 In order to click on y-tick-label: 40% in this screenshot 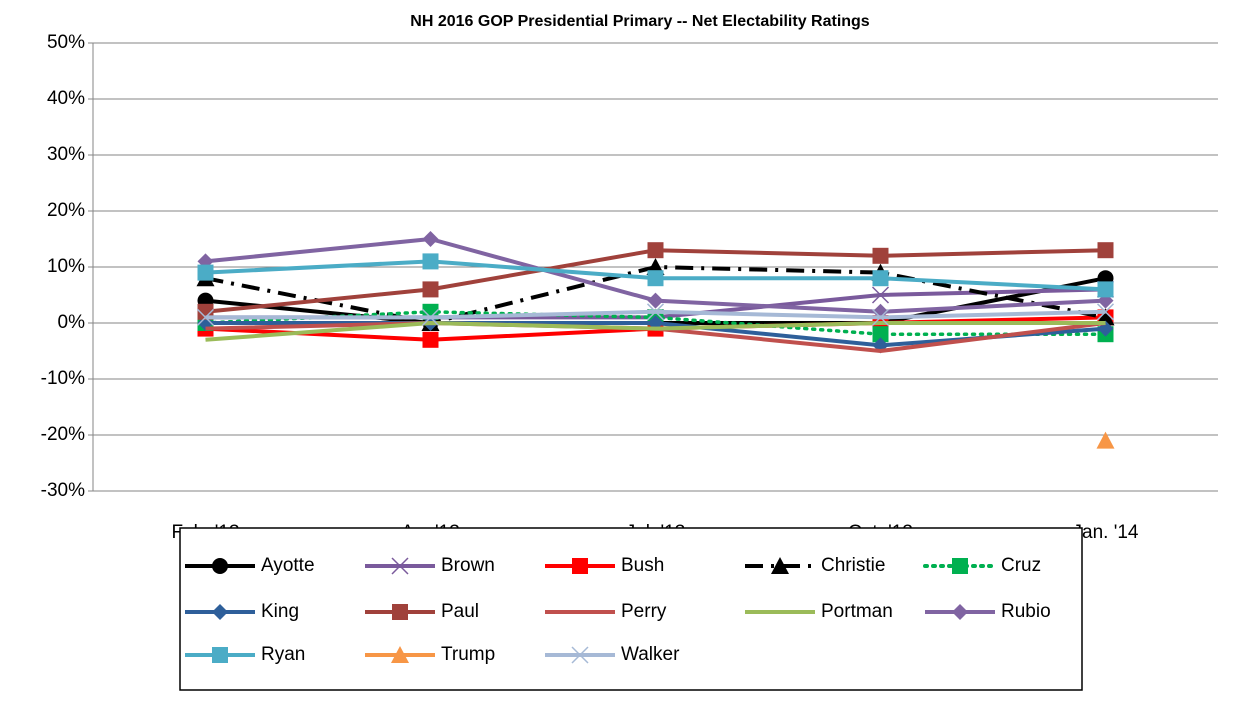, I will do `click(66, 98)`.